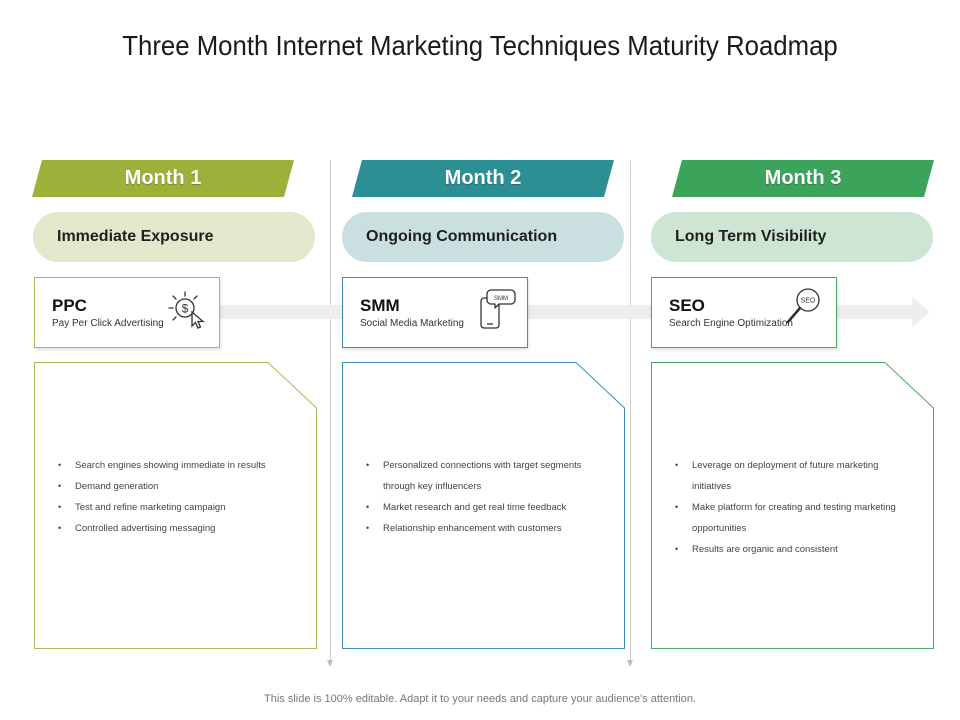 Image resolution: width=960 pixels, height=720 pixels. I want to click on ppc-click-dollar-icon: $, so click(186, 310).